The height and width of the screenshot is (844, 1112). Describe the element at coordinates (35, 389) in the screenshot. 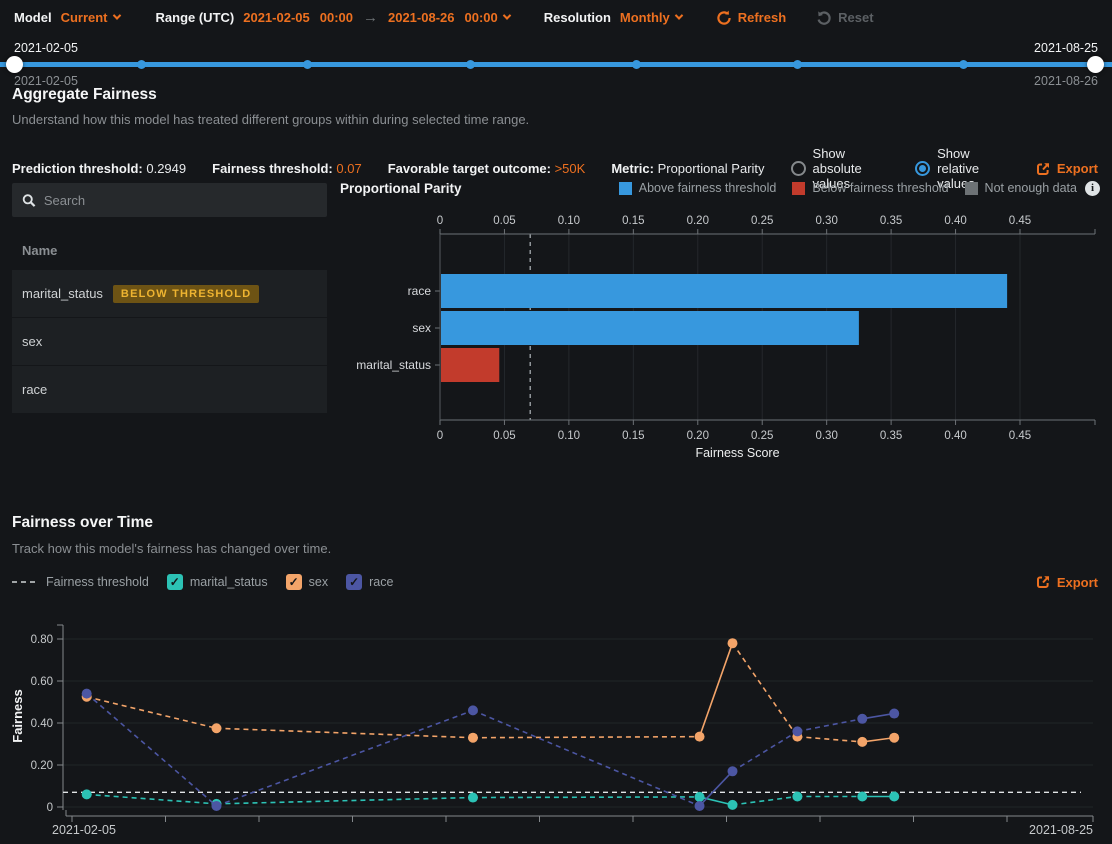

I see `feature-name: race` at that location.